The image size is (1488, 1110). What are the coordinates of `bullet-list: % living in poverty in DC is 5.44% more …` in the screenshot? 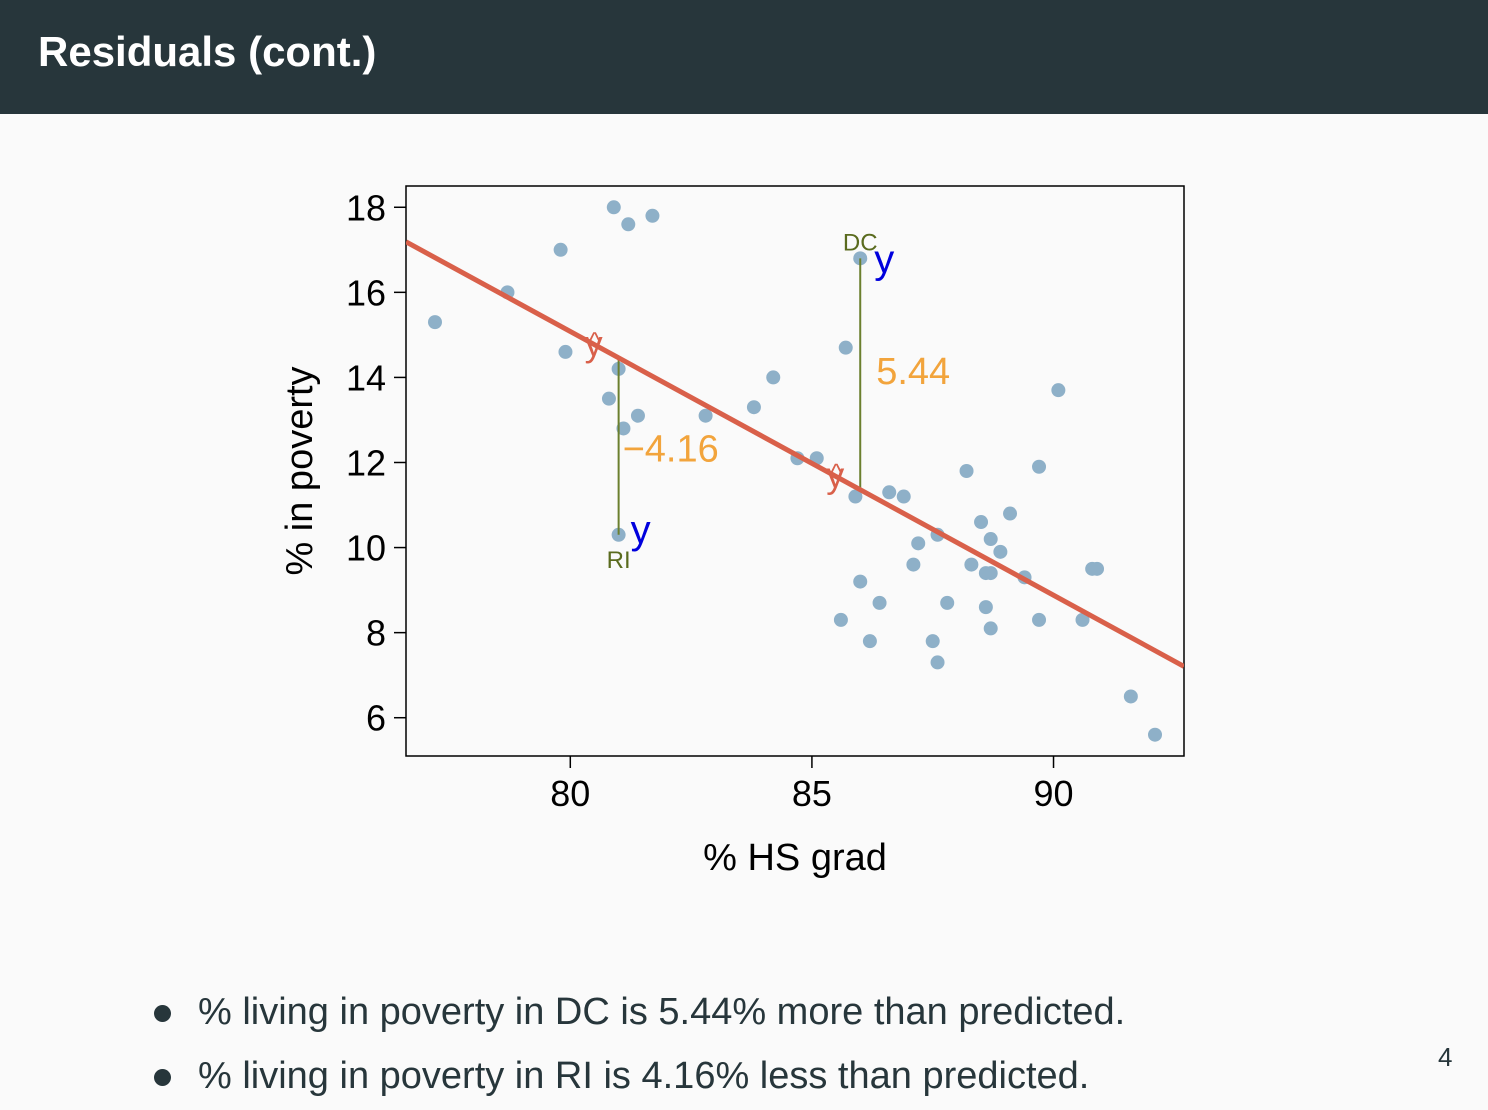 It's located at (637, 1044).